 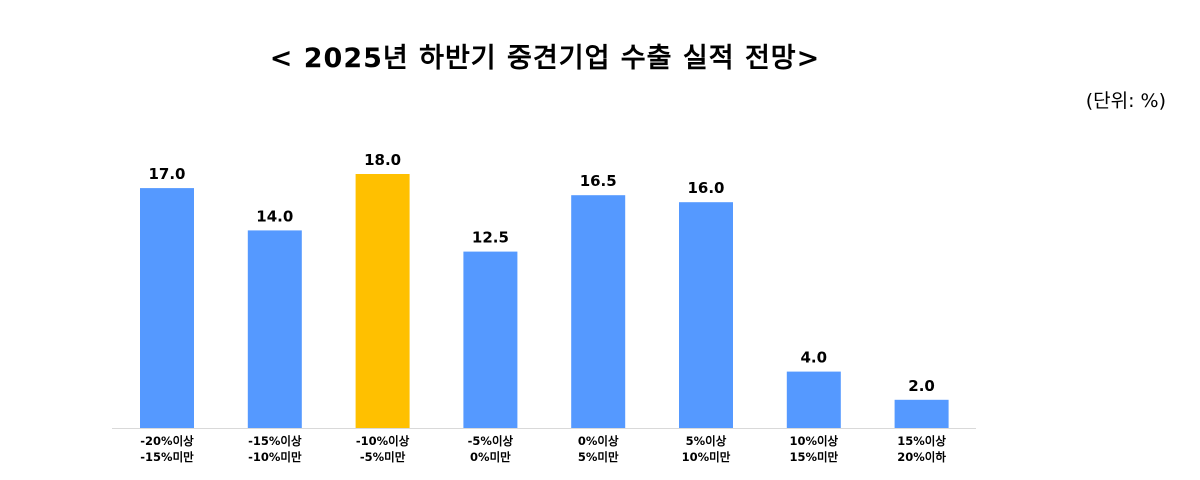 What do you see at coordinates (491, 449) in the screenshot?
I see `x-tick-label: -5%이상 0%미만` at bounding box center [491, 449].